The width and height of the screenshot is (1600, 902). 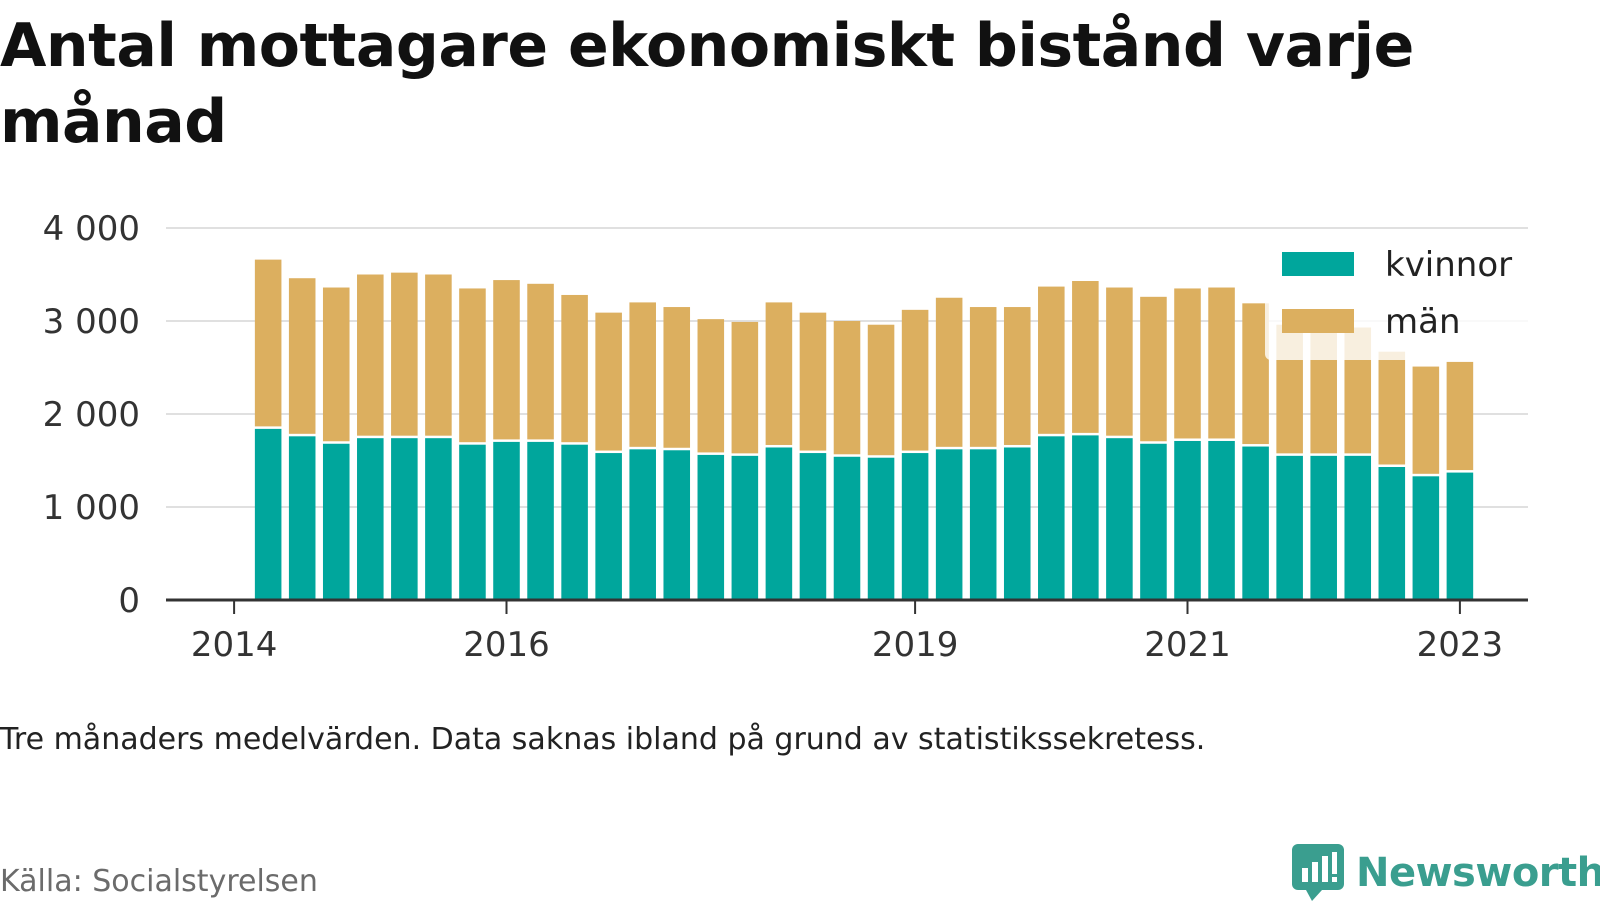 What do you see at coordinates (1318, 321) in the screenshot?
I see `legend-swatch-man` at bounding box center [1318, 321].